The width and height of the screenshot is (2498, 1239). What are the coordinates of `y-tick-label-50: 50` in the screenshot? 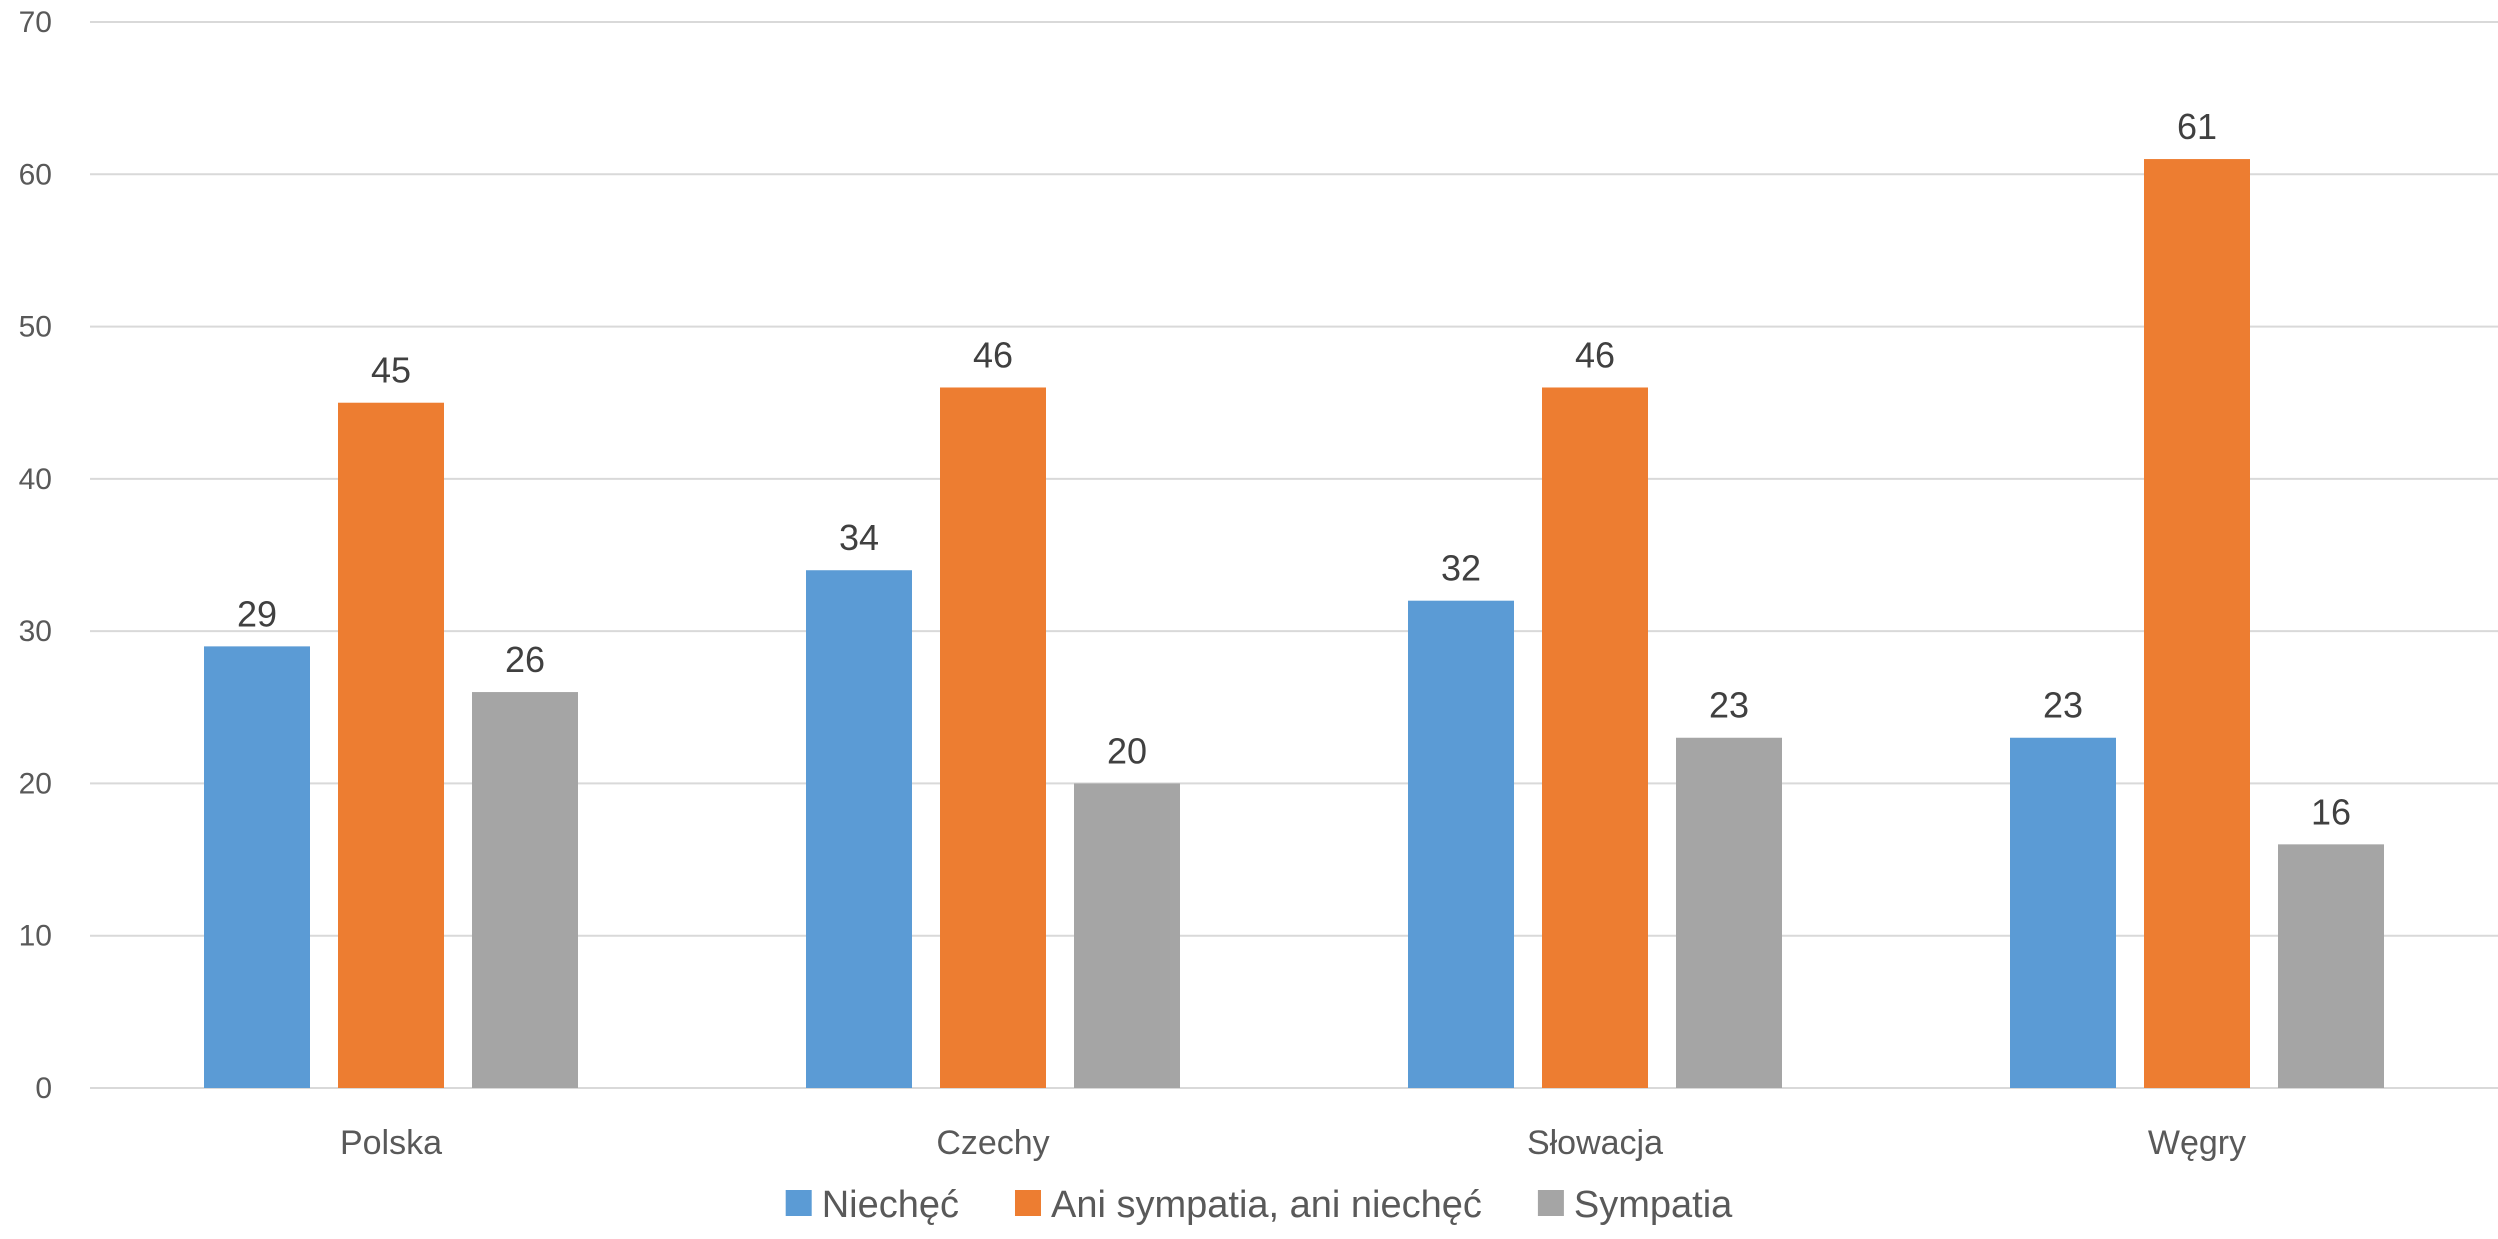 It's located at (35, 327).